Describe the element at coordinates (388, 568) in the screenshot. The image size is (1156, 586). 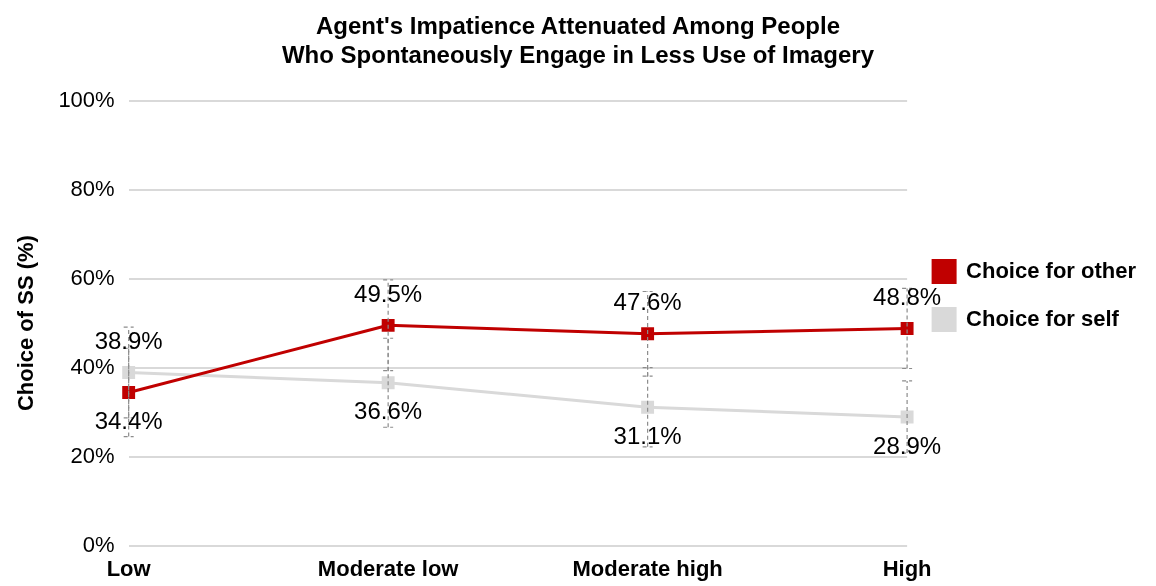
I see `x-tick-label: Moderate low` at that location.